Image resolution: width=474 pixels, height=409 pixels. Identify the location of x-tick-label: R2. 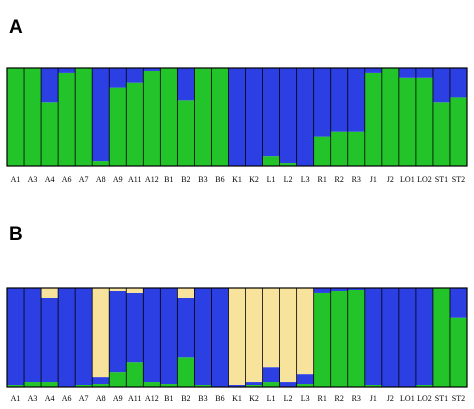
(339, 179).